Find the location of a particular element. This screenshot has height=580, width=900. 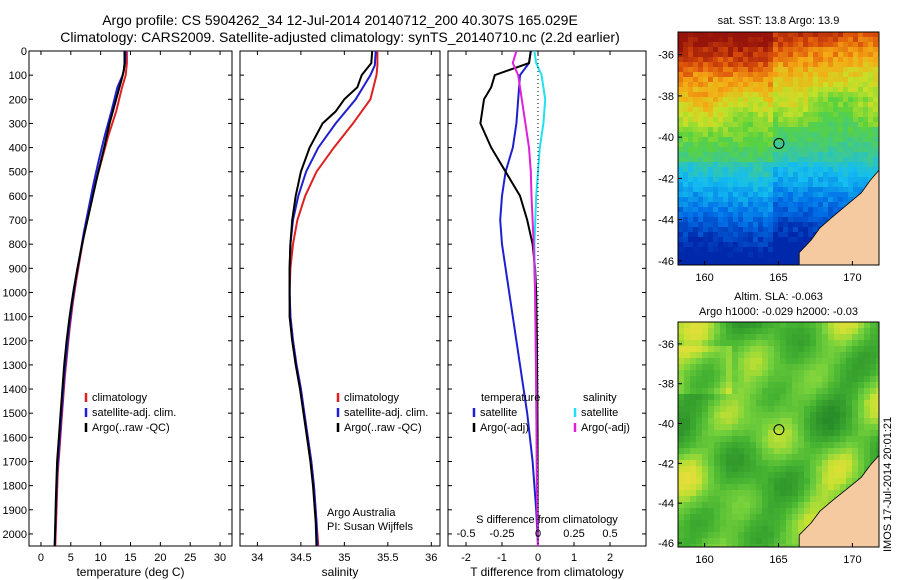

sst-map: 160 165 170-36-38-40-42-44-46 is located at coordinates (769, 157).